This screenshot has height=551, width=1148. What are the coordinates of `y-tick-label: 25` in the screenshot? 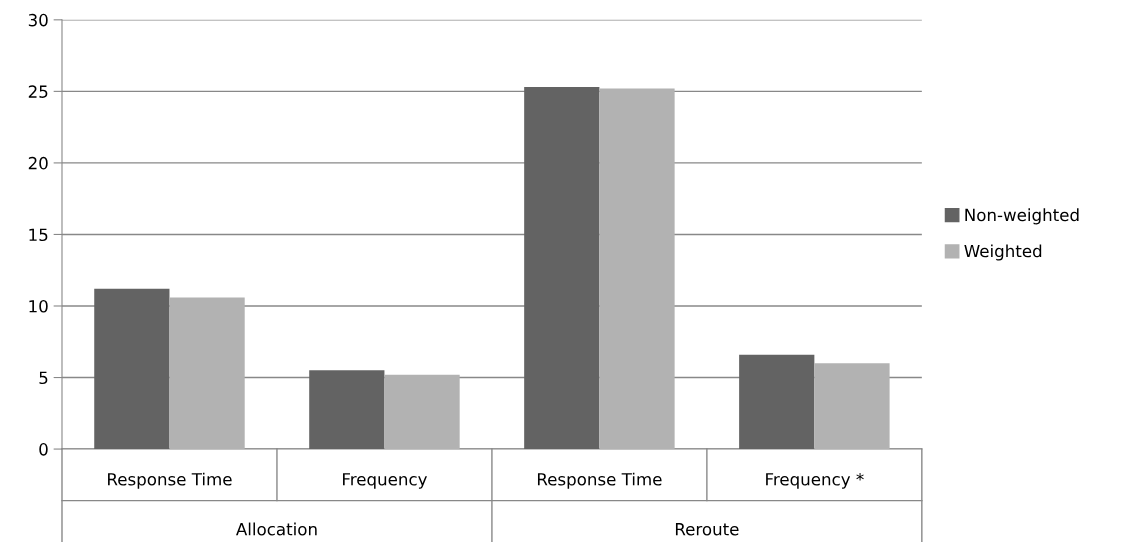 It's located at (38, 91).